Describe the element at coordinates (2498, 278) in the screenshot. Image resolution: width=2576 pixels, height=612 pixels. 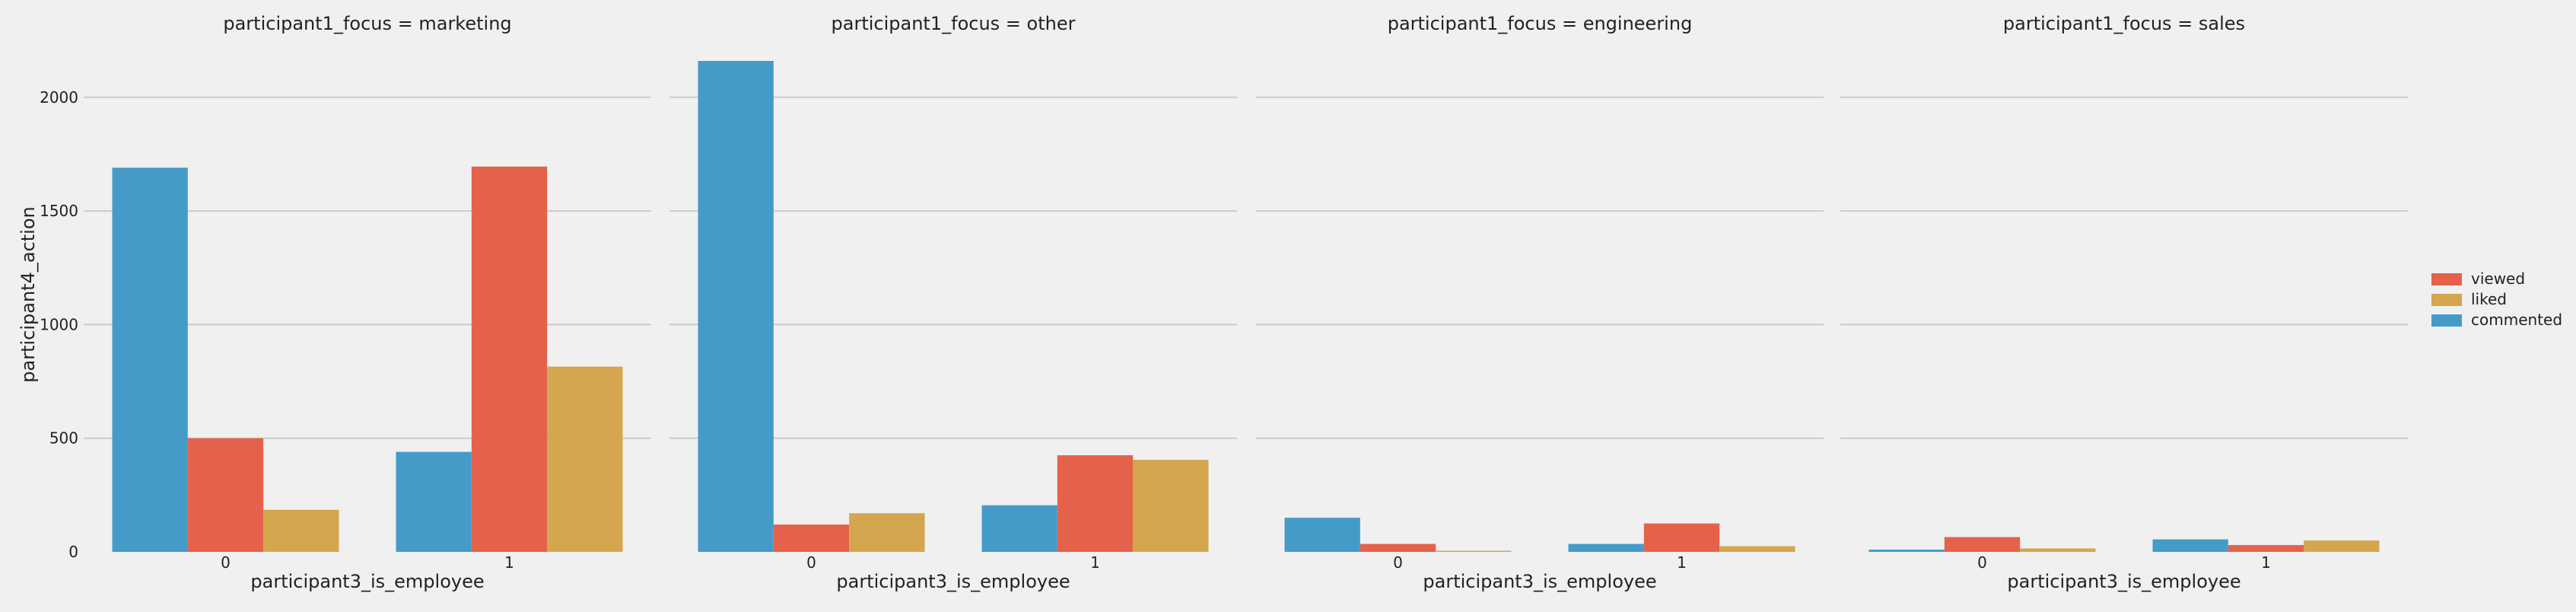
I see `legend-label-viewed: viewed` at that location.